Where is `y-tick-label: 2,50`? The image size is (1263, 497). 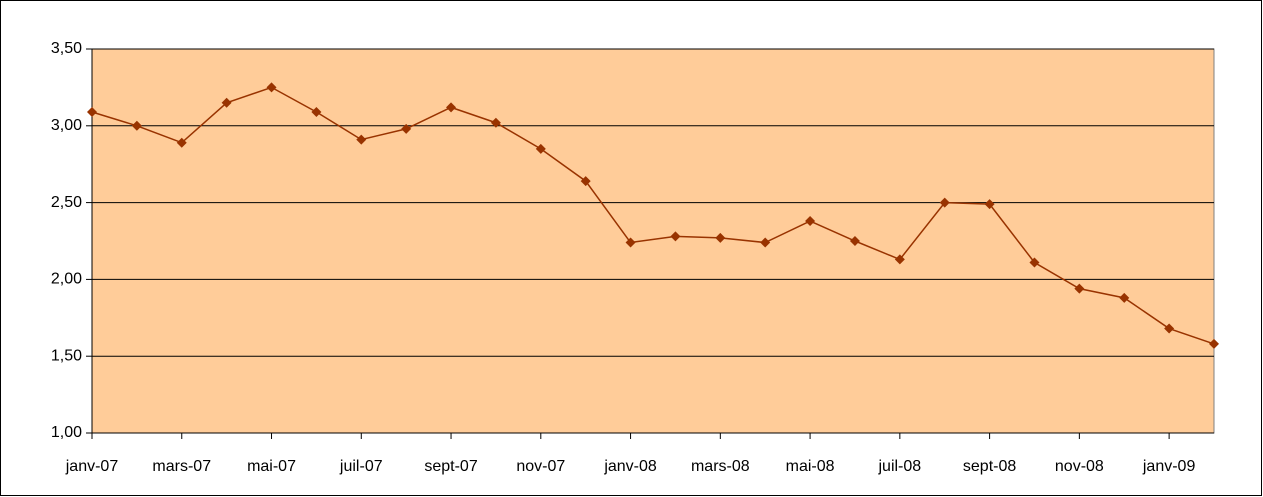
y-tick-label: 2,50 is located at coordinates (66, 202).